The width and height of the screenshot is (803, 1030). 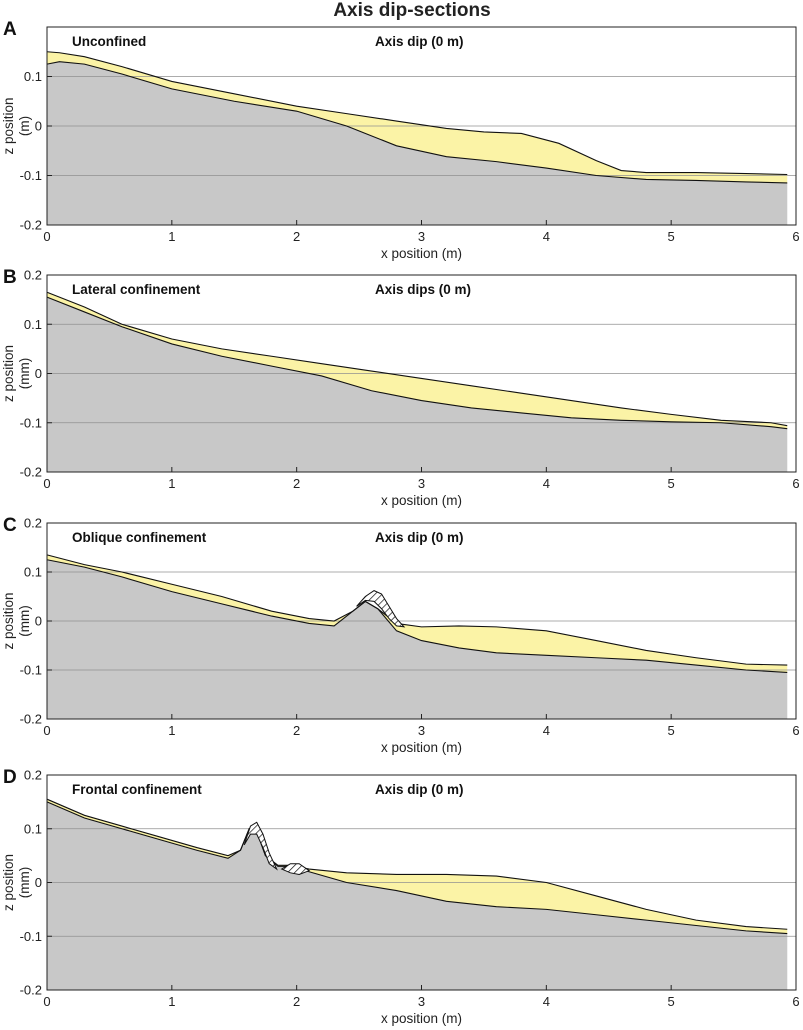 I want to click on substrate-area, so click(x=417, y=143).